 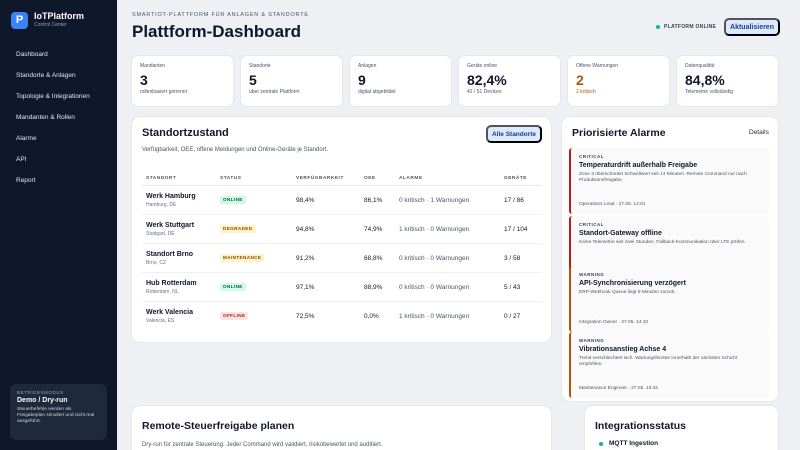 I want to click on kpi-label: Geräte online, so click(x=482, y=66).